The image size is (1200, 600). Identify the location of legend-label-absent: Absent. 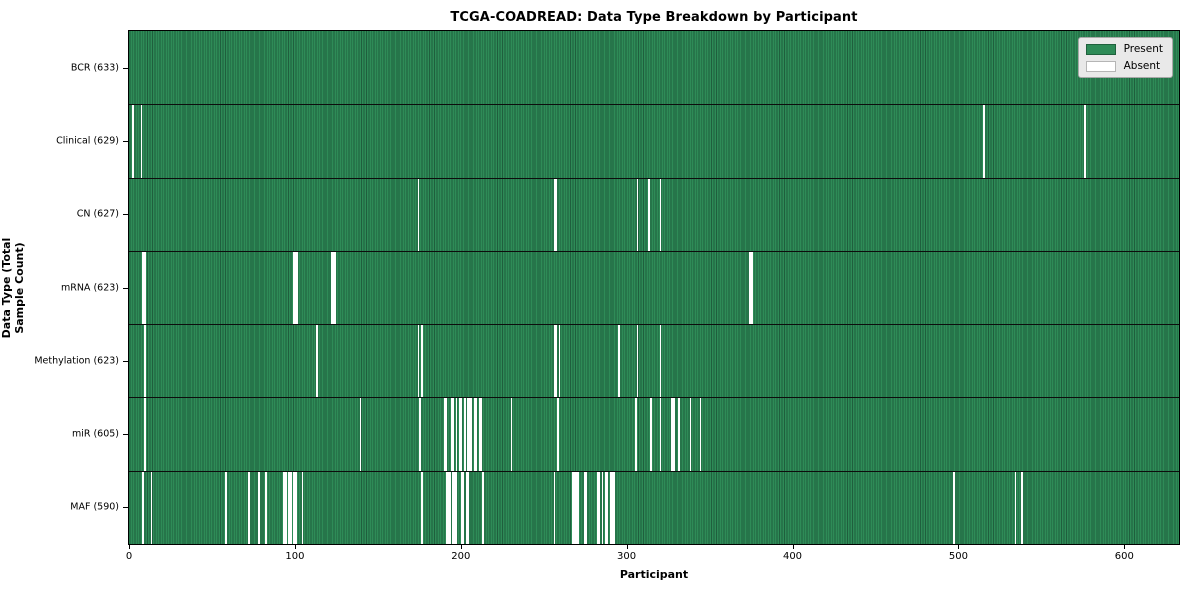
(1142, 66).